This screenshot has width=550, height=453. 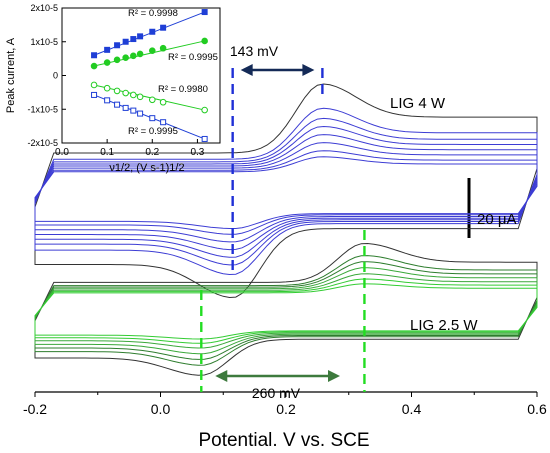 What do you see at coordinates (42, 109) in the screenshot?
I see `inset-y-tick-label: -1x10-5` at bounding box center [42, 109].